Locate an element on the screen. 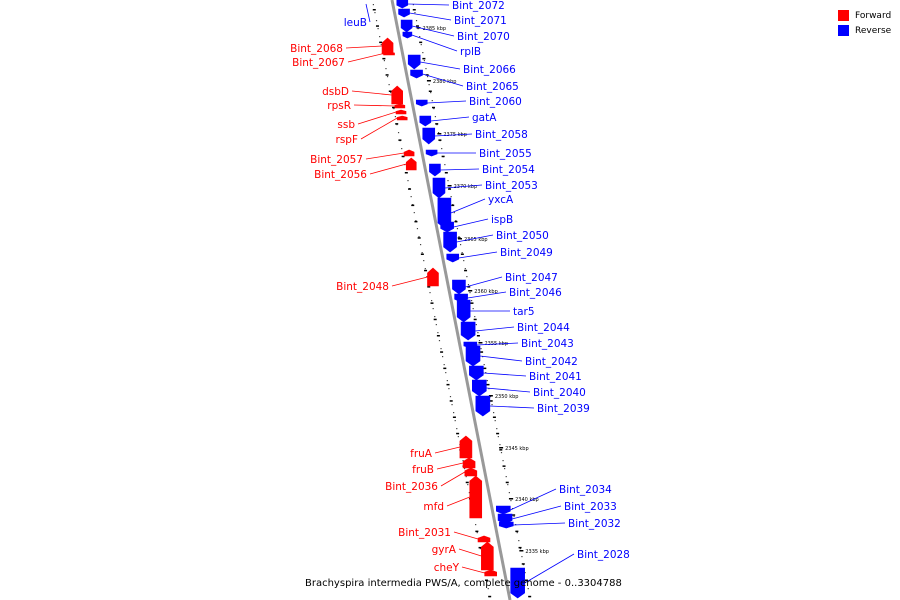 The image size is (900, 600). gene-label: Bint_2054 is located at coordinates (508, 170).